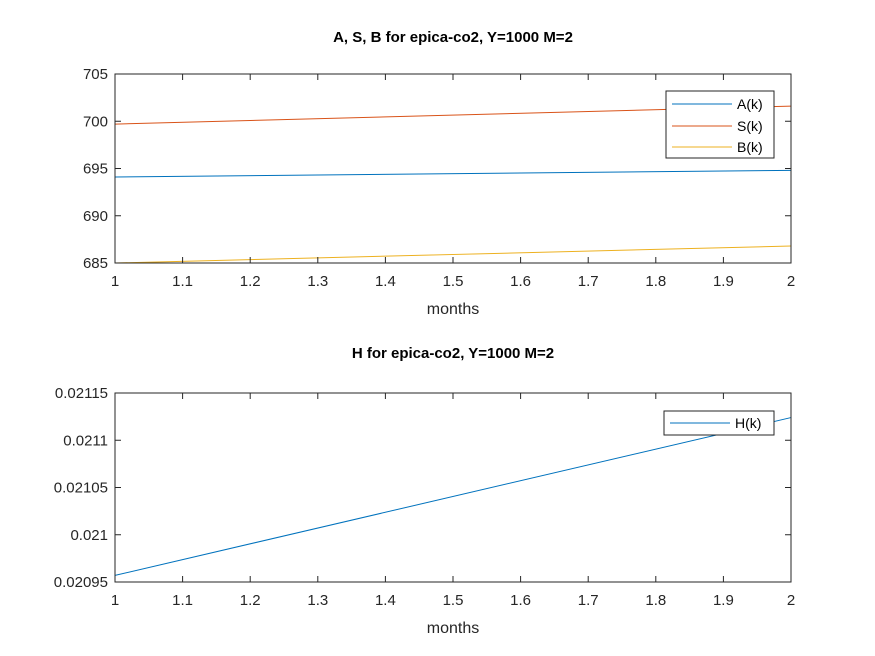 This screenshot has width=875, height=656. Describe the element at coordinates (748, 423) in the screenshot. I see `legend-label-h: H(k)` at that location.